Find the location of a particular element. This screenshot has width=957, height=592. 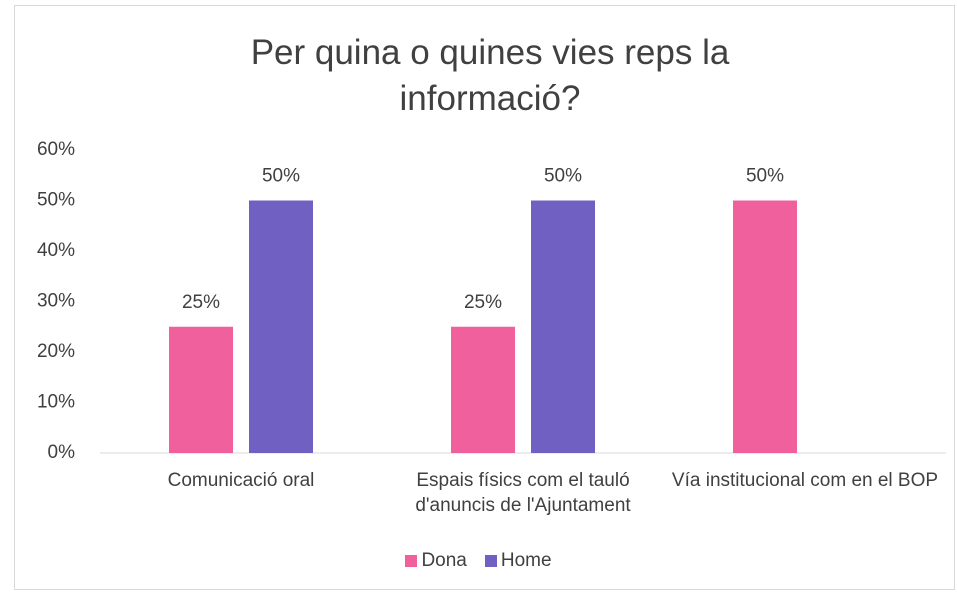

y-tick-label: 10% is located at coordinates (56, 402).